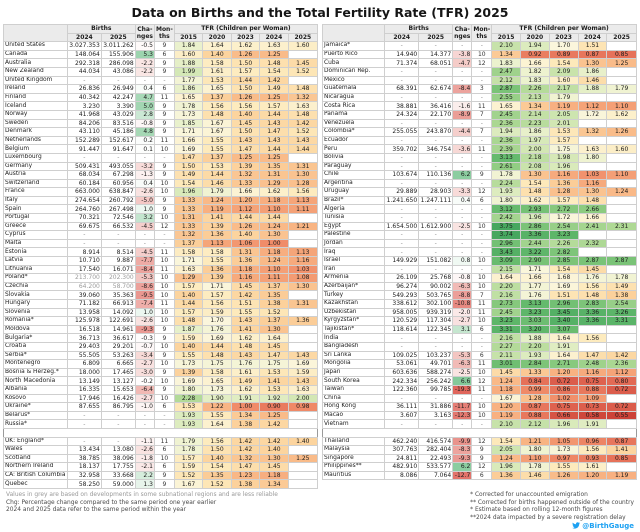 Image resolution: width=640 pixels, height=532 pixels. What do you see at coordinates (35, 295) in the screenshot?
I see `country-cell: Slovakia` at bounding box center [35, 295].